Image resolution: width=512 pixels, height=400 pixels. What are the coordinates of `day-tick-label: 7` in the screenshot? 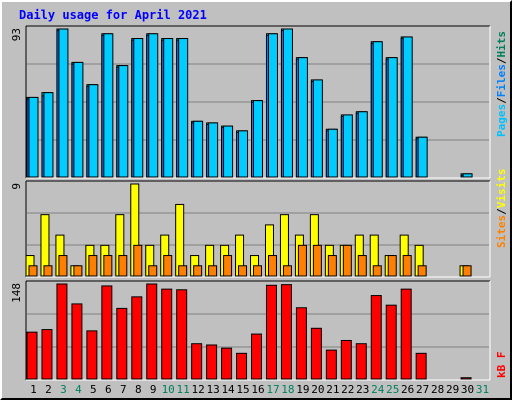 It's located at (123, 389).